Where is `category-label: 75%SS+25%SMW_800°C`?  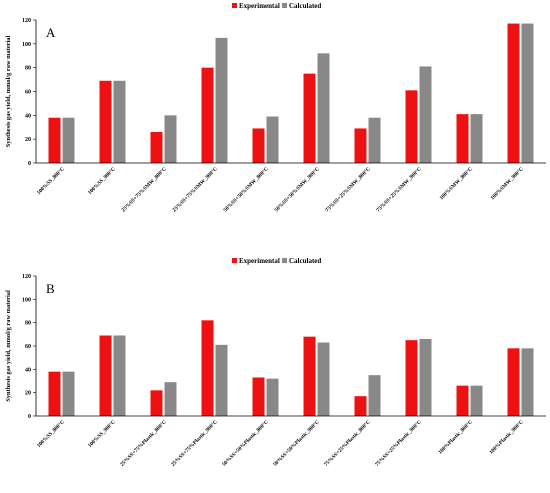 category-label: 75%SS+25%SMW_800°C is located at coordinates (348, 189).